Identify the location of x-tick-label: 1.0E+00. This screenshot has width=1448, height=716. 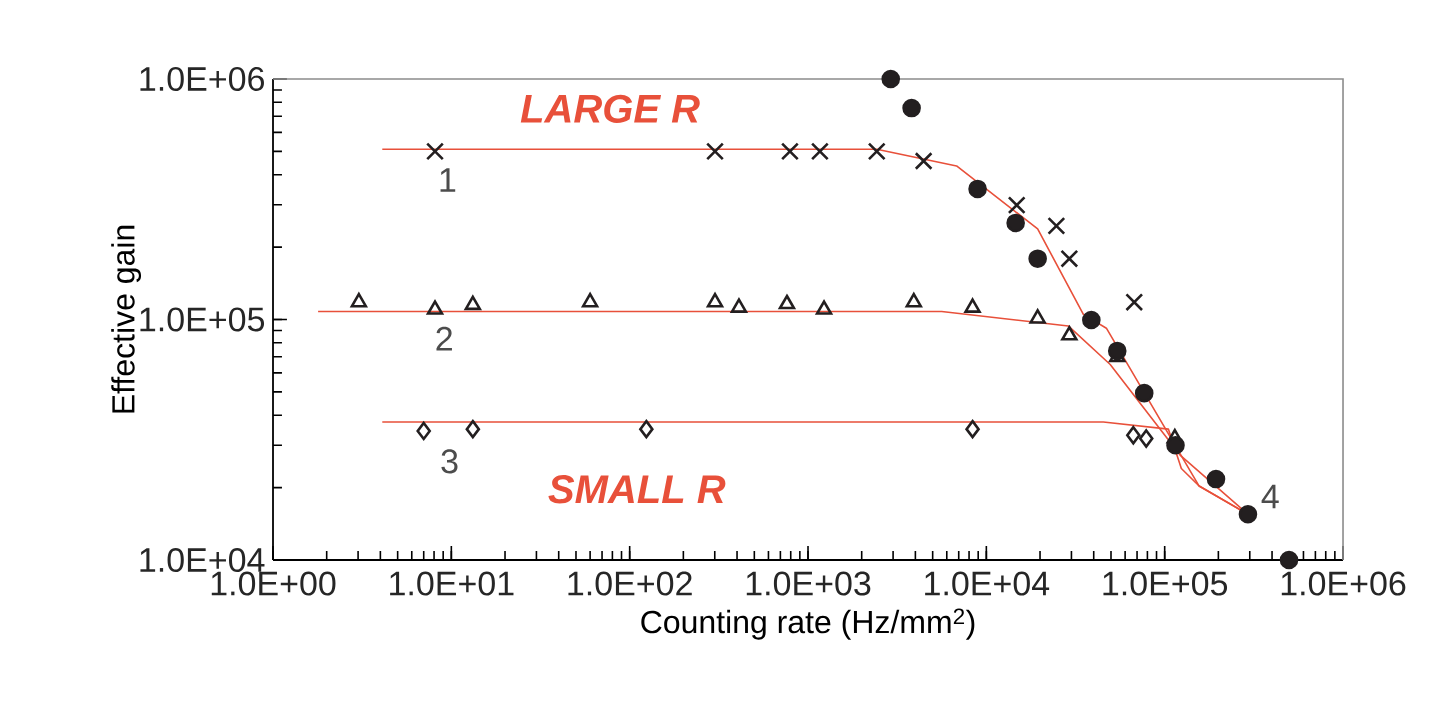
(273, 583).